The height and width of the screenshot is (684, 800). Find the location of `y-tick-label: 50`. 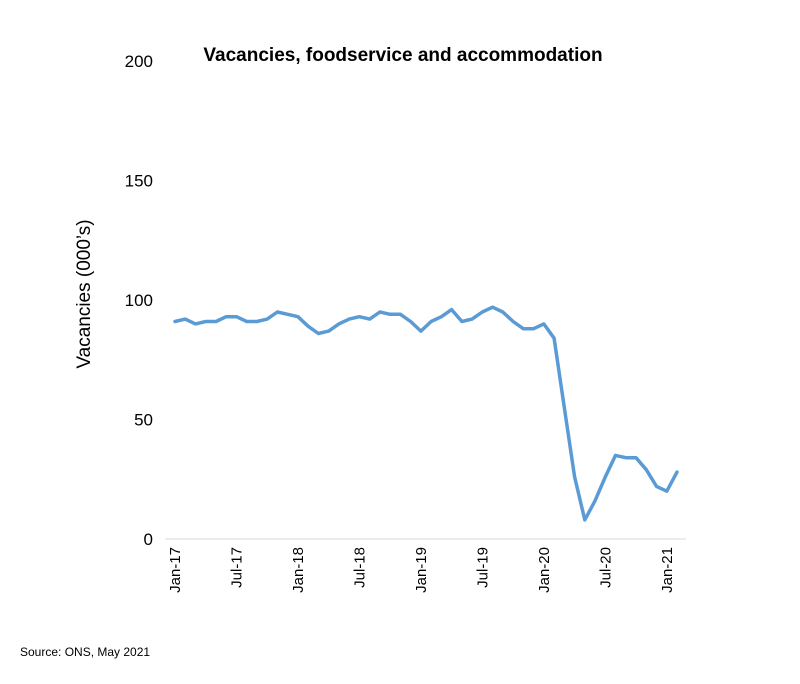

y-tick-label: 50 is located at coordinates (143, 420).